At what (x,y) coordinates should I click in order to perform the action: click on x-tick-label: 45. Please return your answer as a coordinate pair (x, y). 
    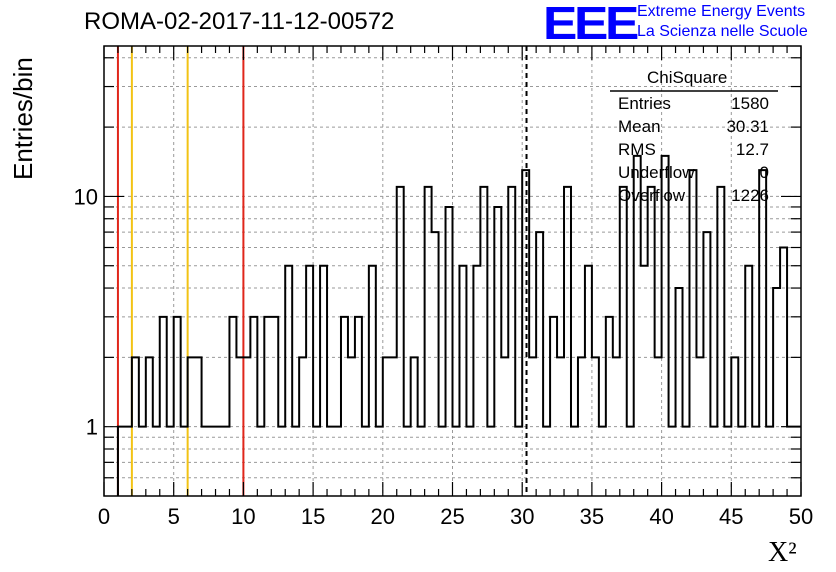
    Looking at the image, I should click on (731, 516).